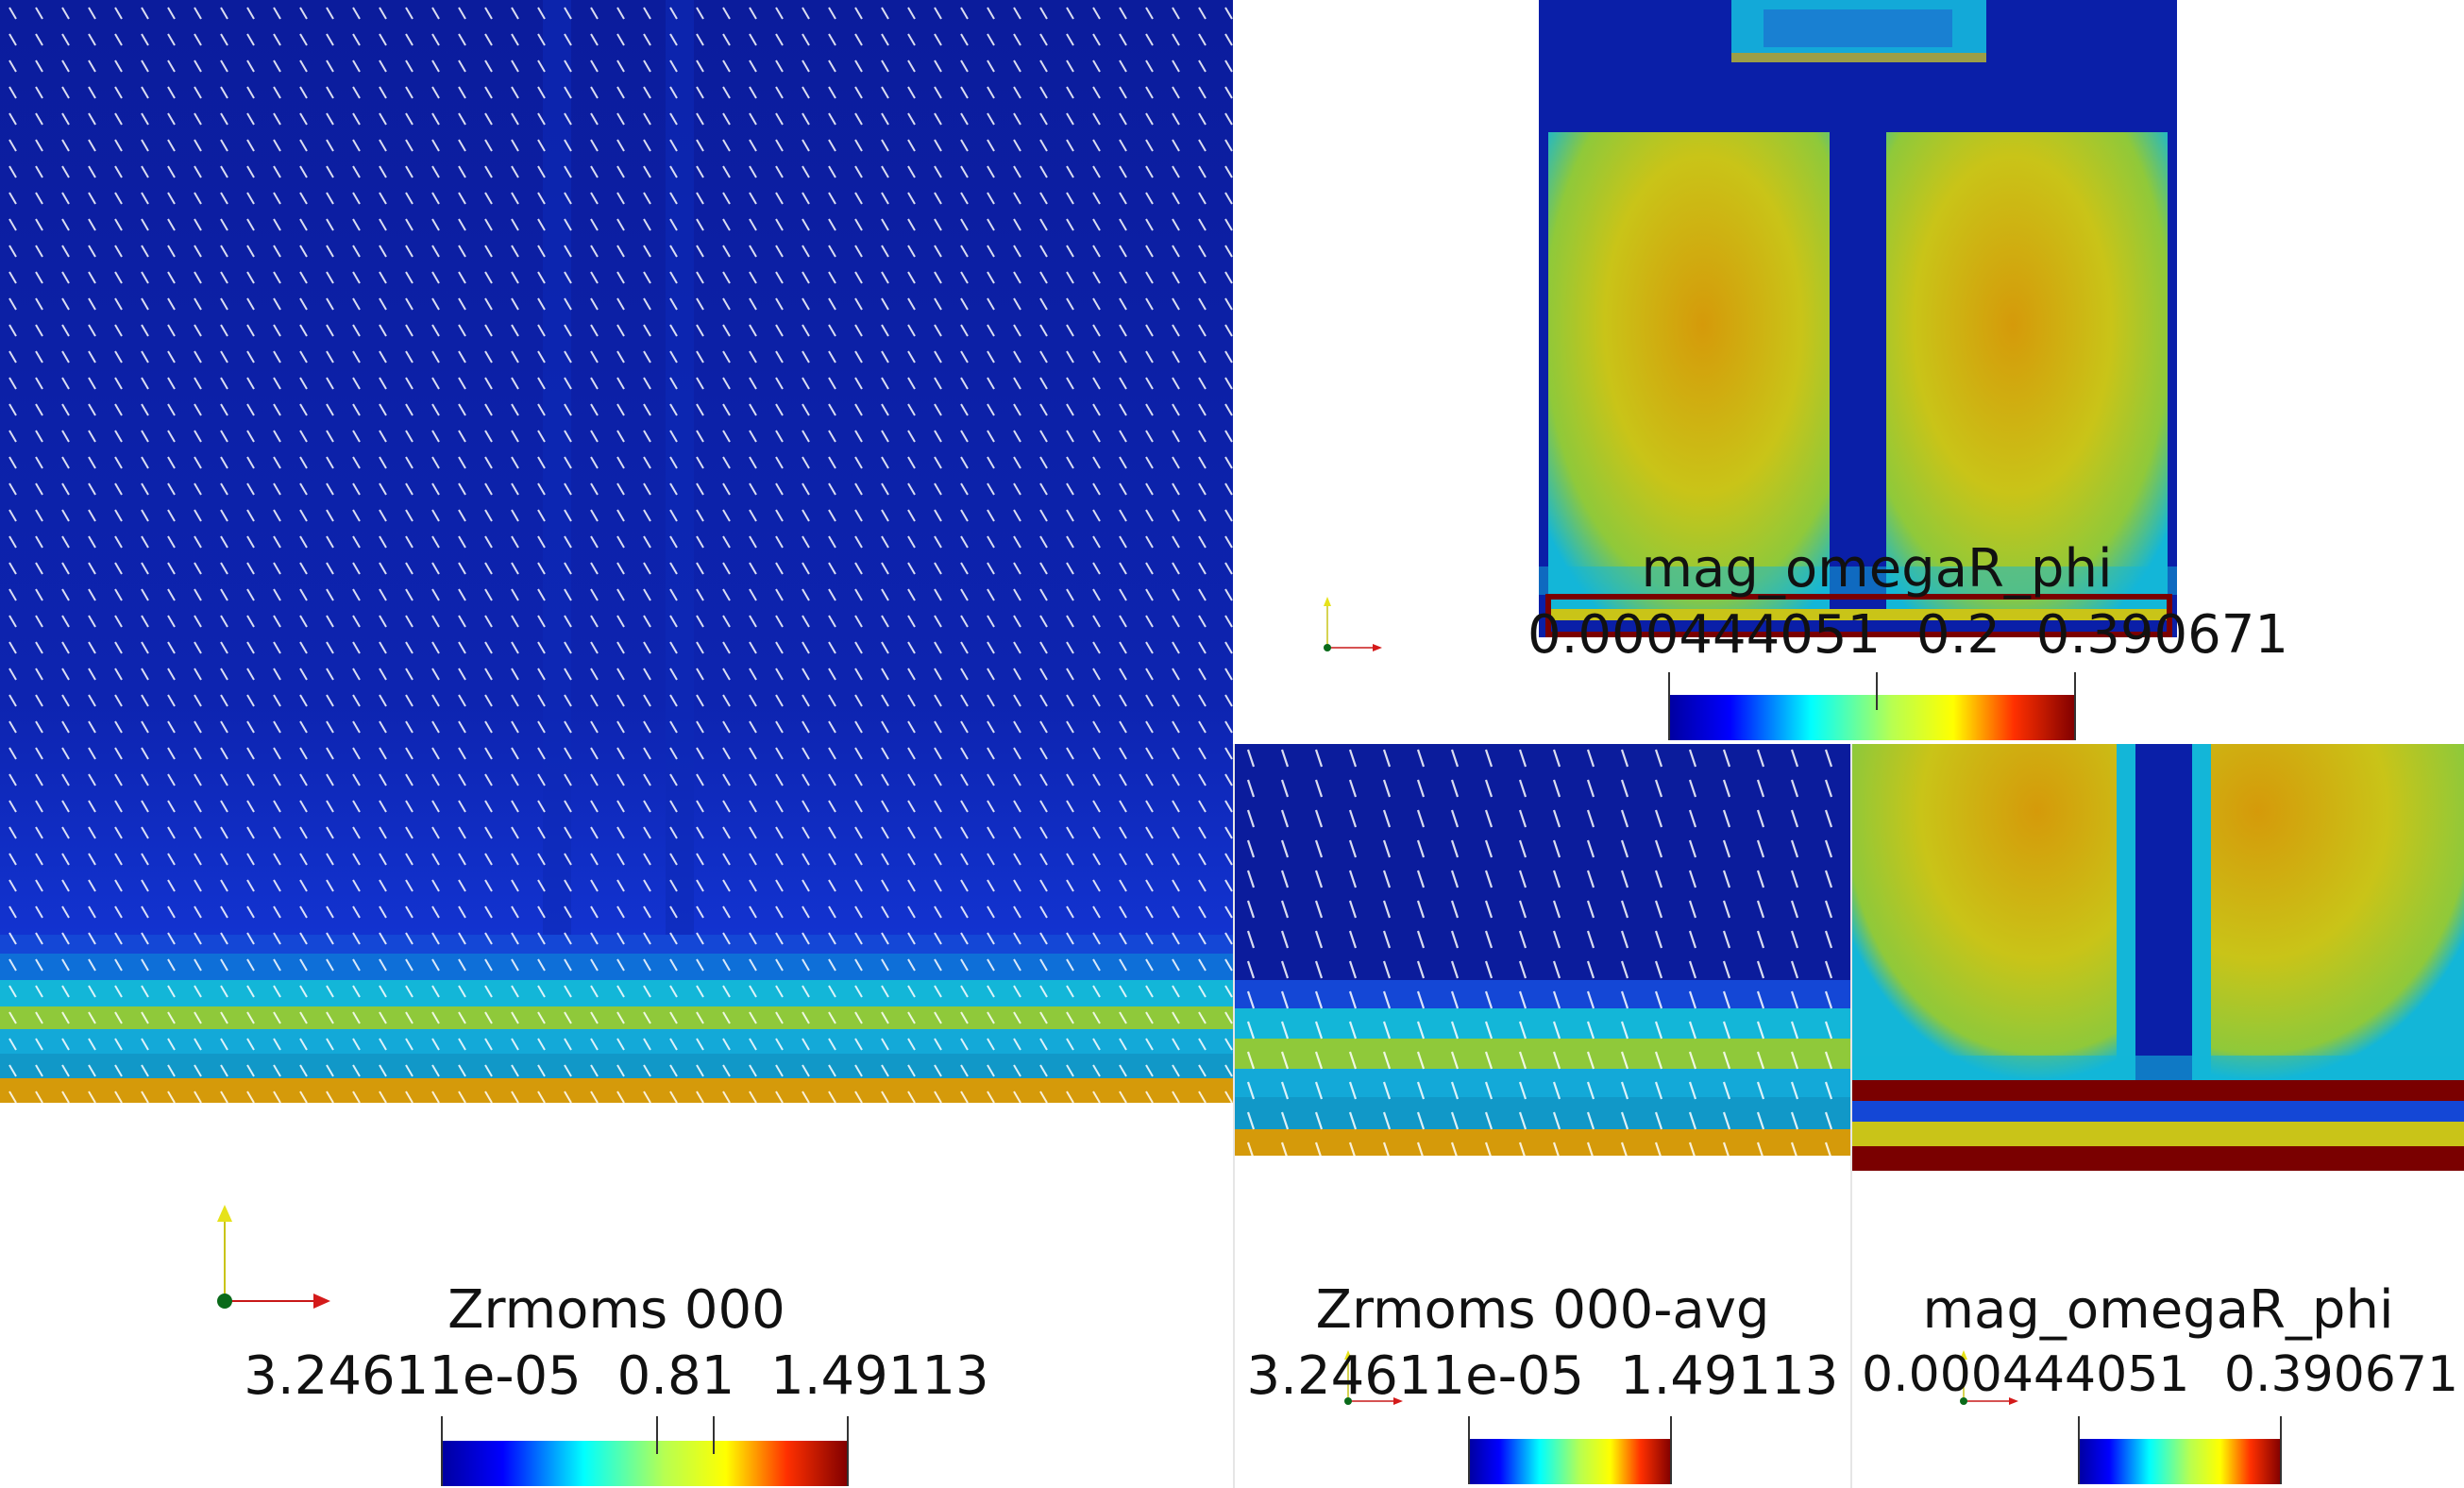  What do you see at coordinates (616, 1310) in the screenshot?
I see `colorbar-title: Zrmoms 000` at bounding box center [616, 1310].